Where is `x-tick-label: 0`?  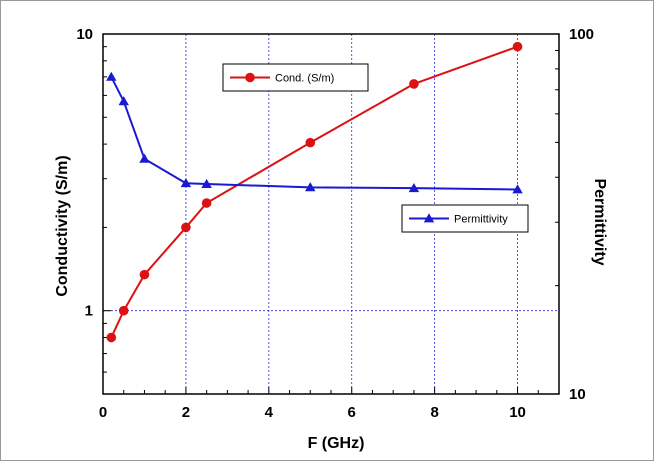 x-tick-label: 0 is located at coordinates (103, 412).